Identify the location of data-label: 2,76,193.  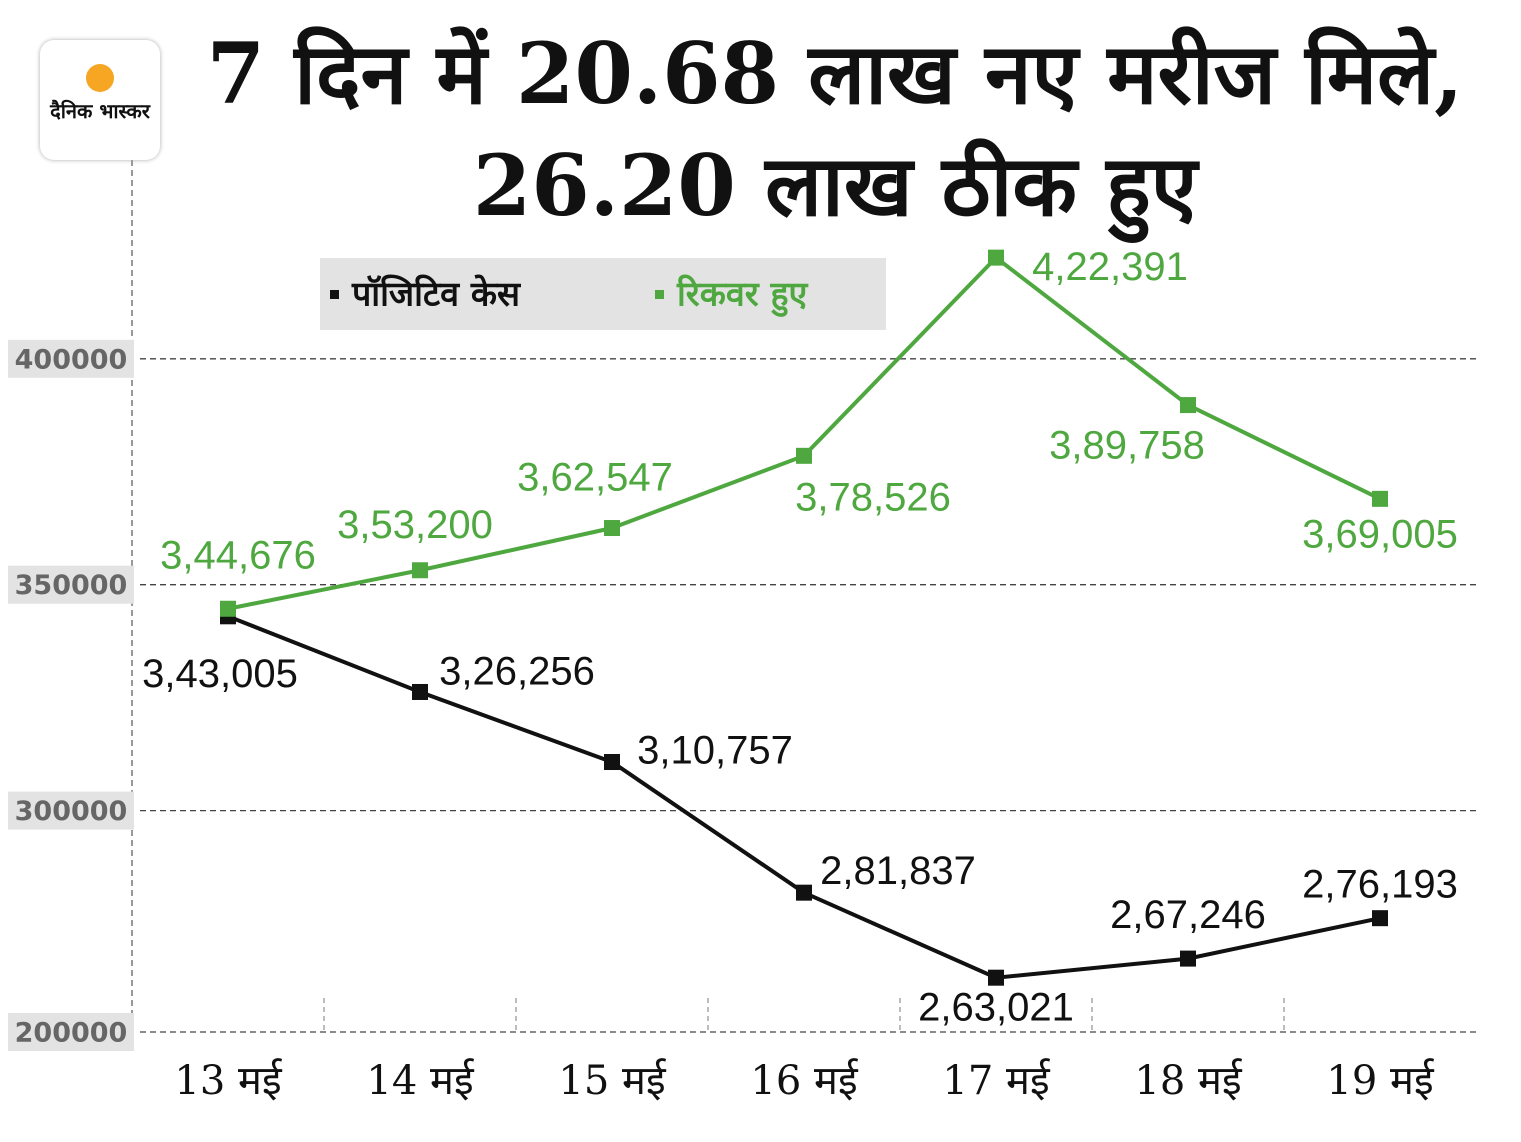
(1380, 885).